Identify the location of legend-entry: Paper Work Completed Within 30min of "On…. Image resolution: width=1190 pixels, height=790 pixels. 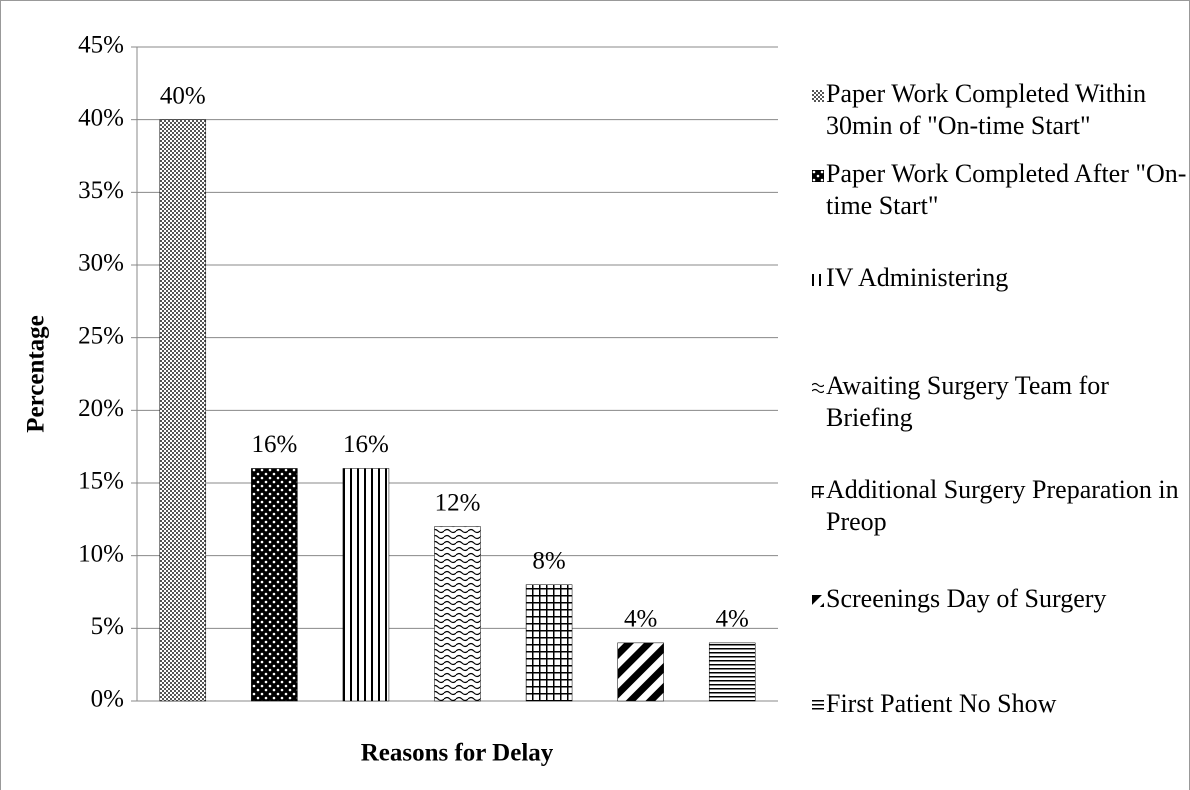
(1001, 110).